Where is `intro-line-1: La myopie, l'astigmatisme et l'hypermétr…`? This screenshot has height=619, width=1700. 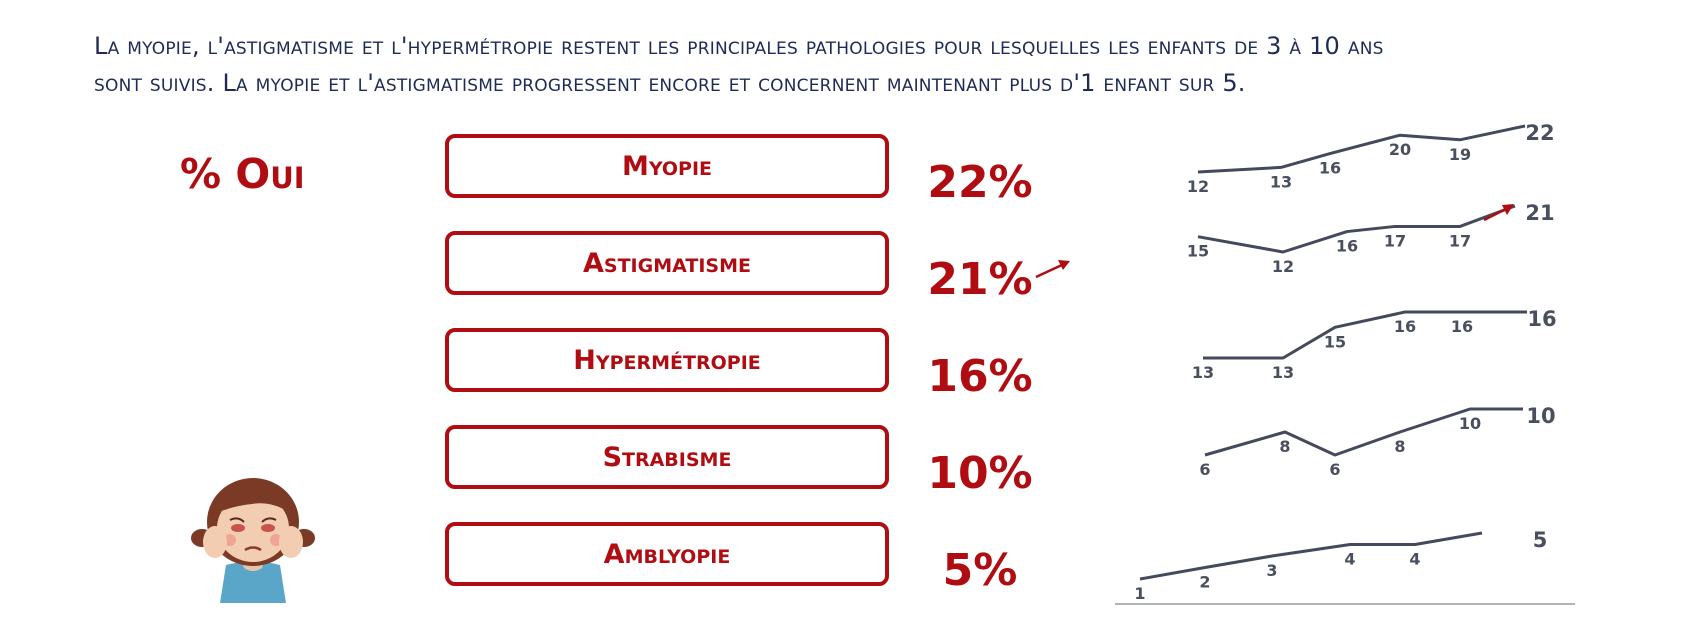 intro-line-1: La myopie, l'astigmatisme et l'hypermétr… is located at coordinates (739, 46).